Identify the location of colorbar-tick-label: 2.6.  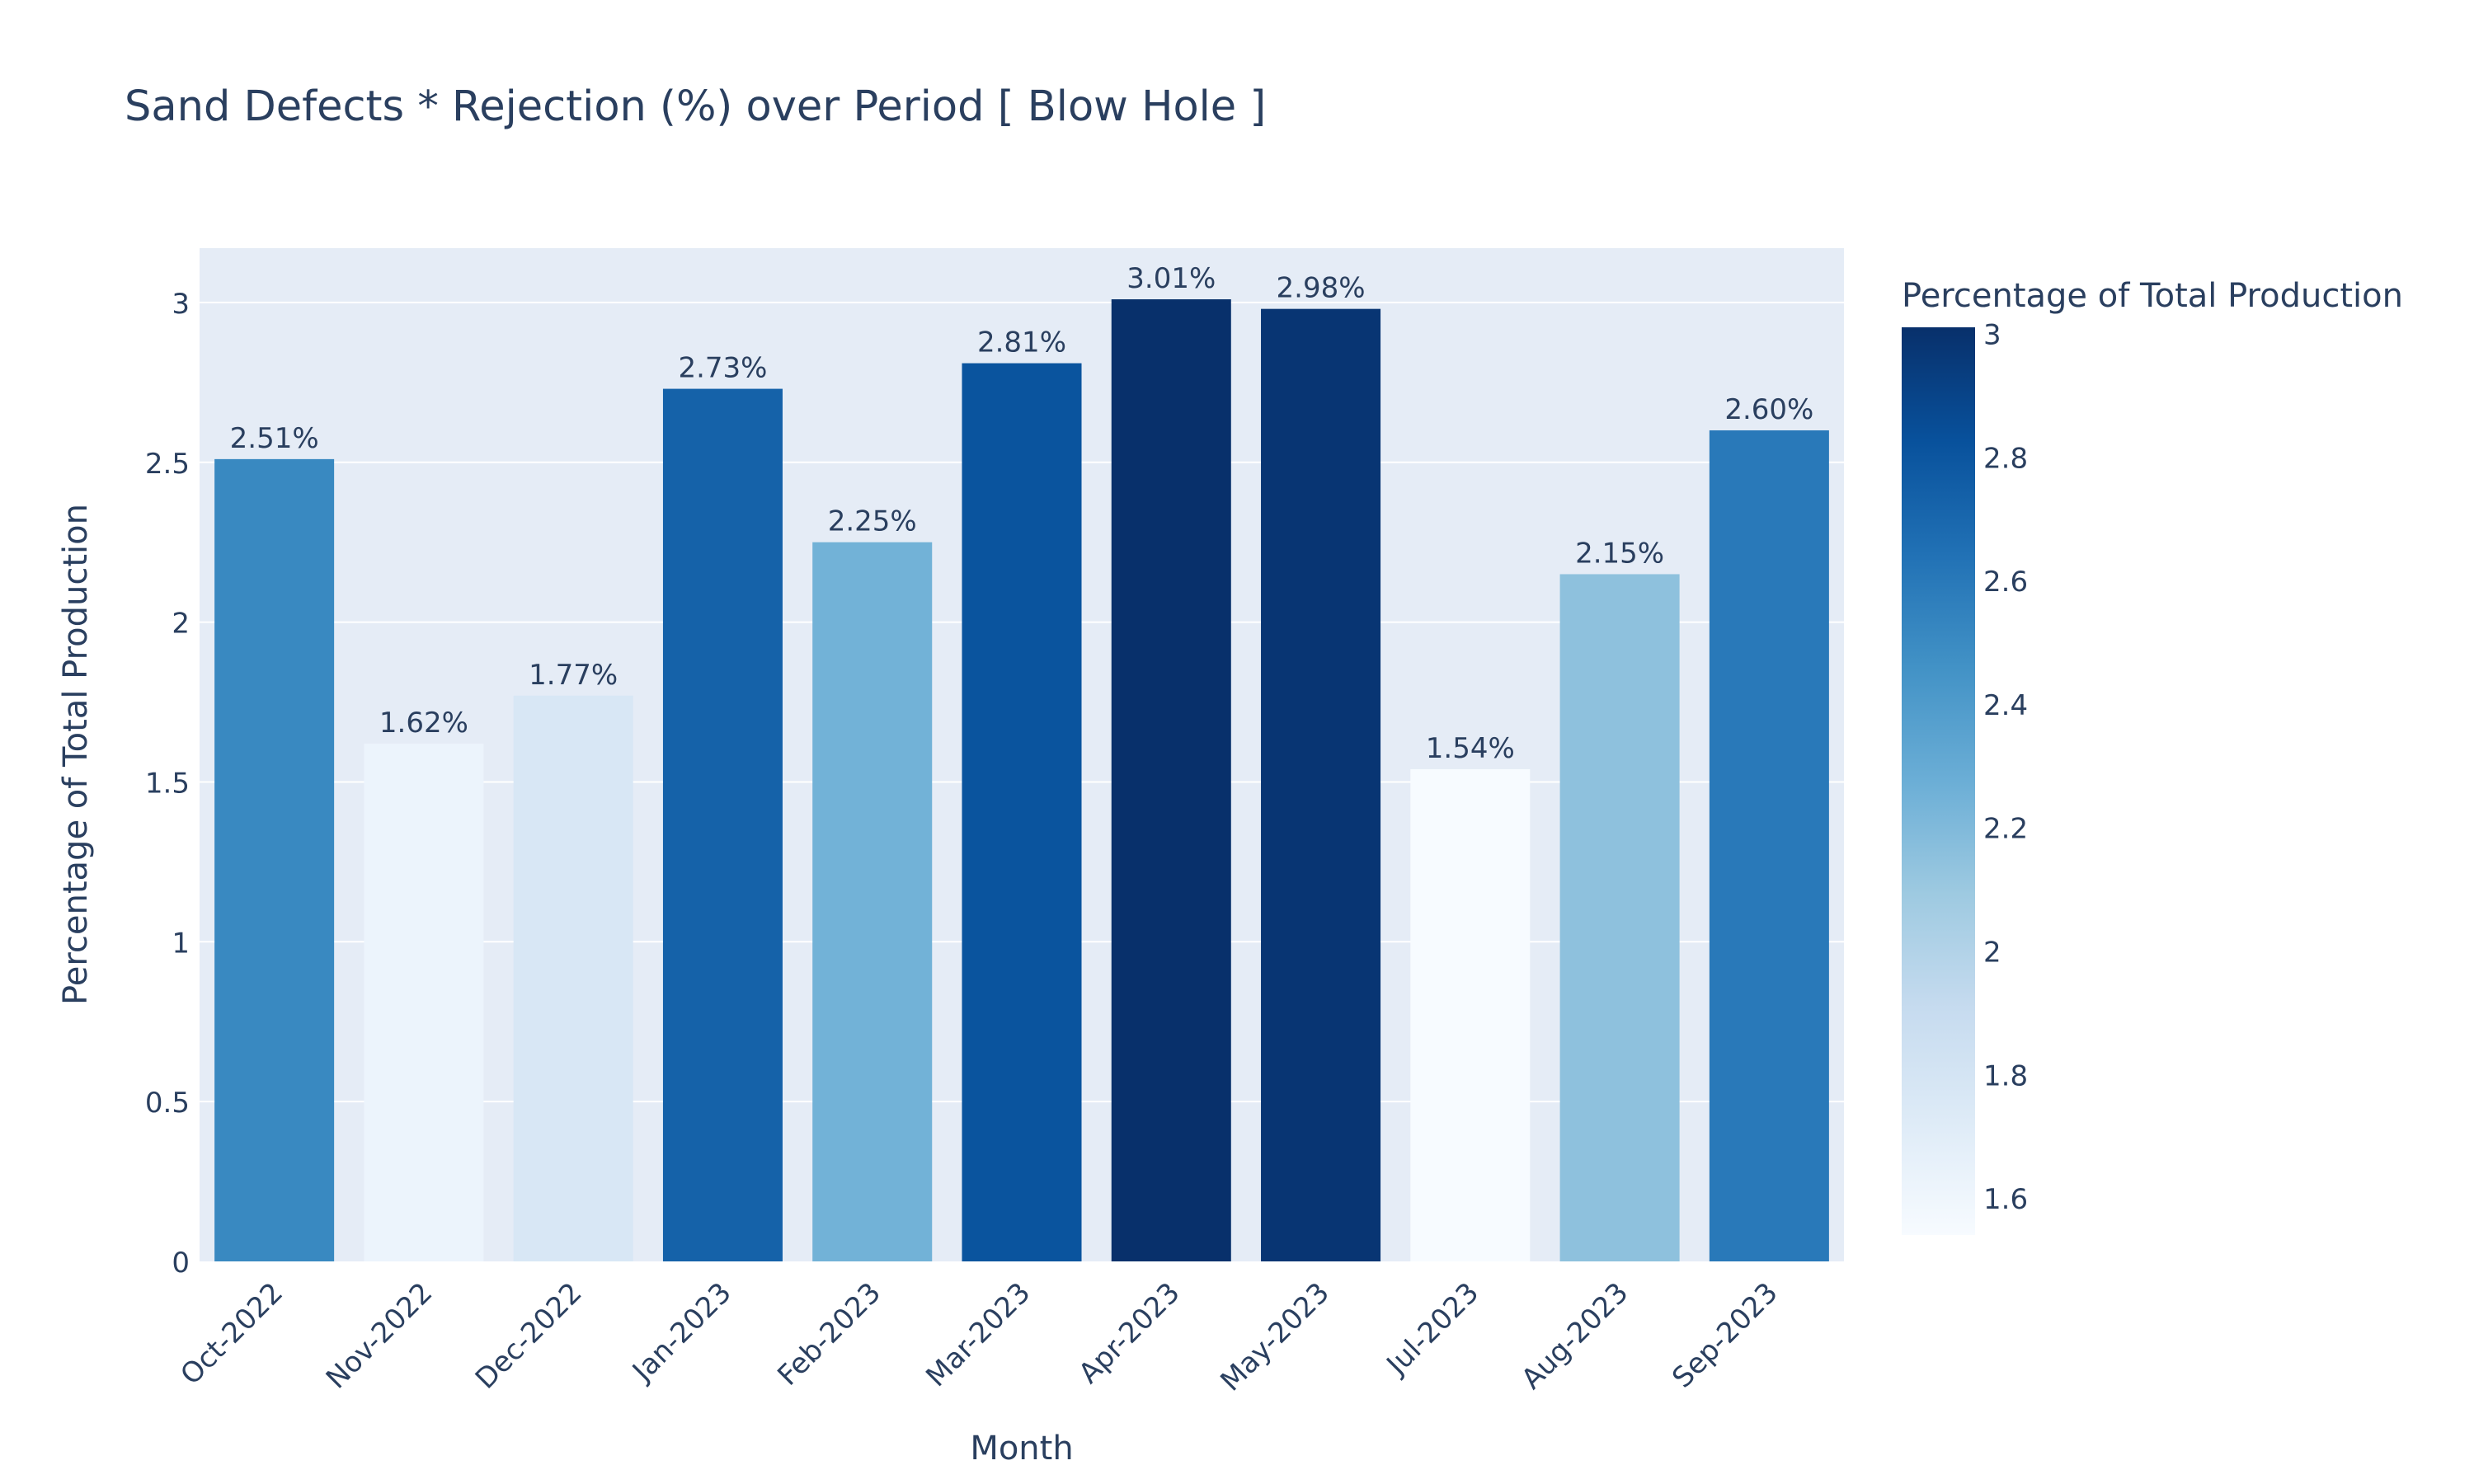
(2005, 582).